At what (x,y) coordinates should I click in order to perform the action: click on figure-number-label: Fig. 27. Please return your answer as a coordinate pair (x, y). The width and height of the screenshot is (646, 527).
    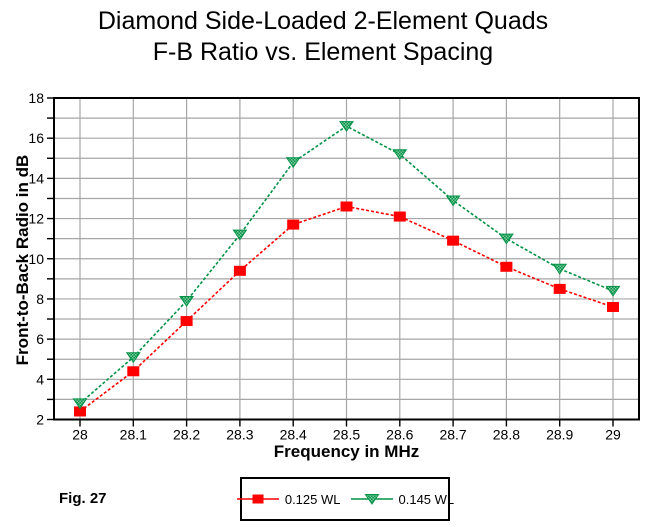
    Looking at the image, I should click on (83, 498).